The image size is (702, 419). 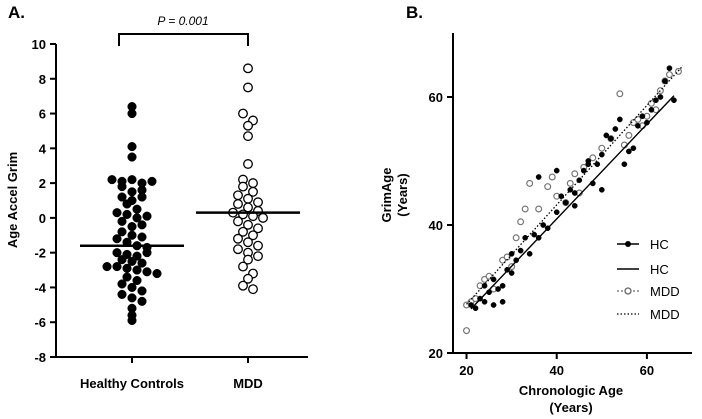 What do you see at coordinates (12, 200) in the screenshot?
I see `panel-a-y-label: Age Accel Grim` at bounding box center [12, 200].